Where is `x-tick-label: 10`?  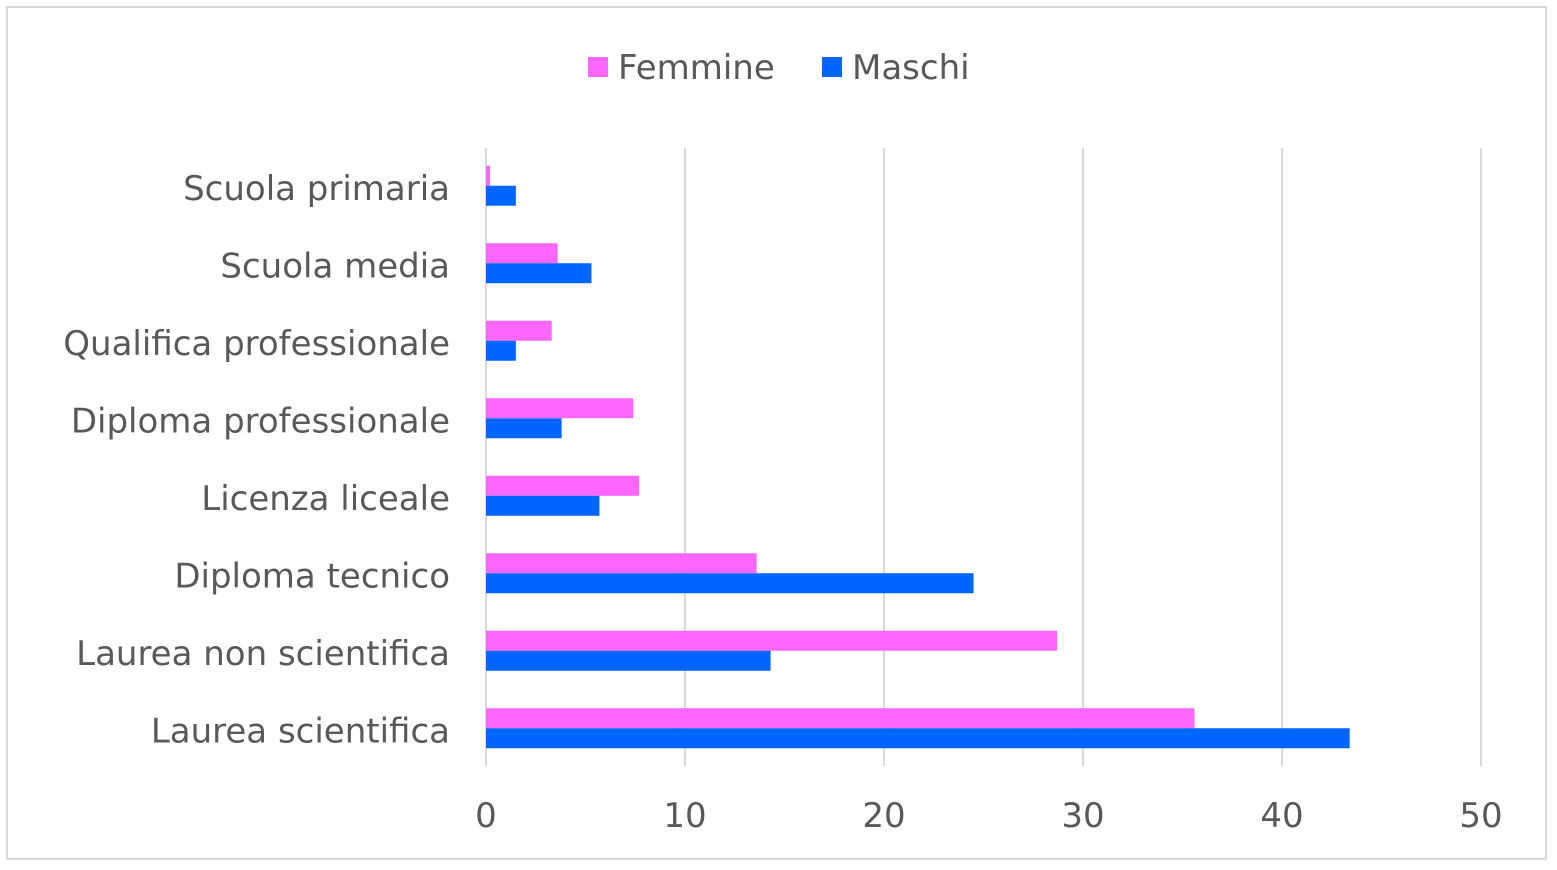 x-tick-label: 10 is located at coordinates (684, 816).